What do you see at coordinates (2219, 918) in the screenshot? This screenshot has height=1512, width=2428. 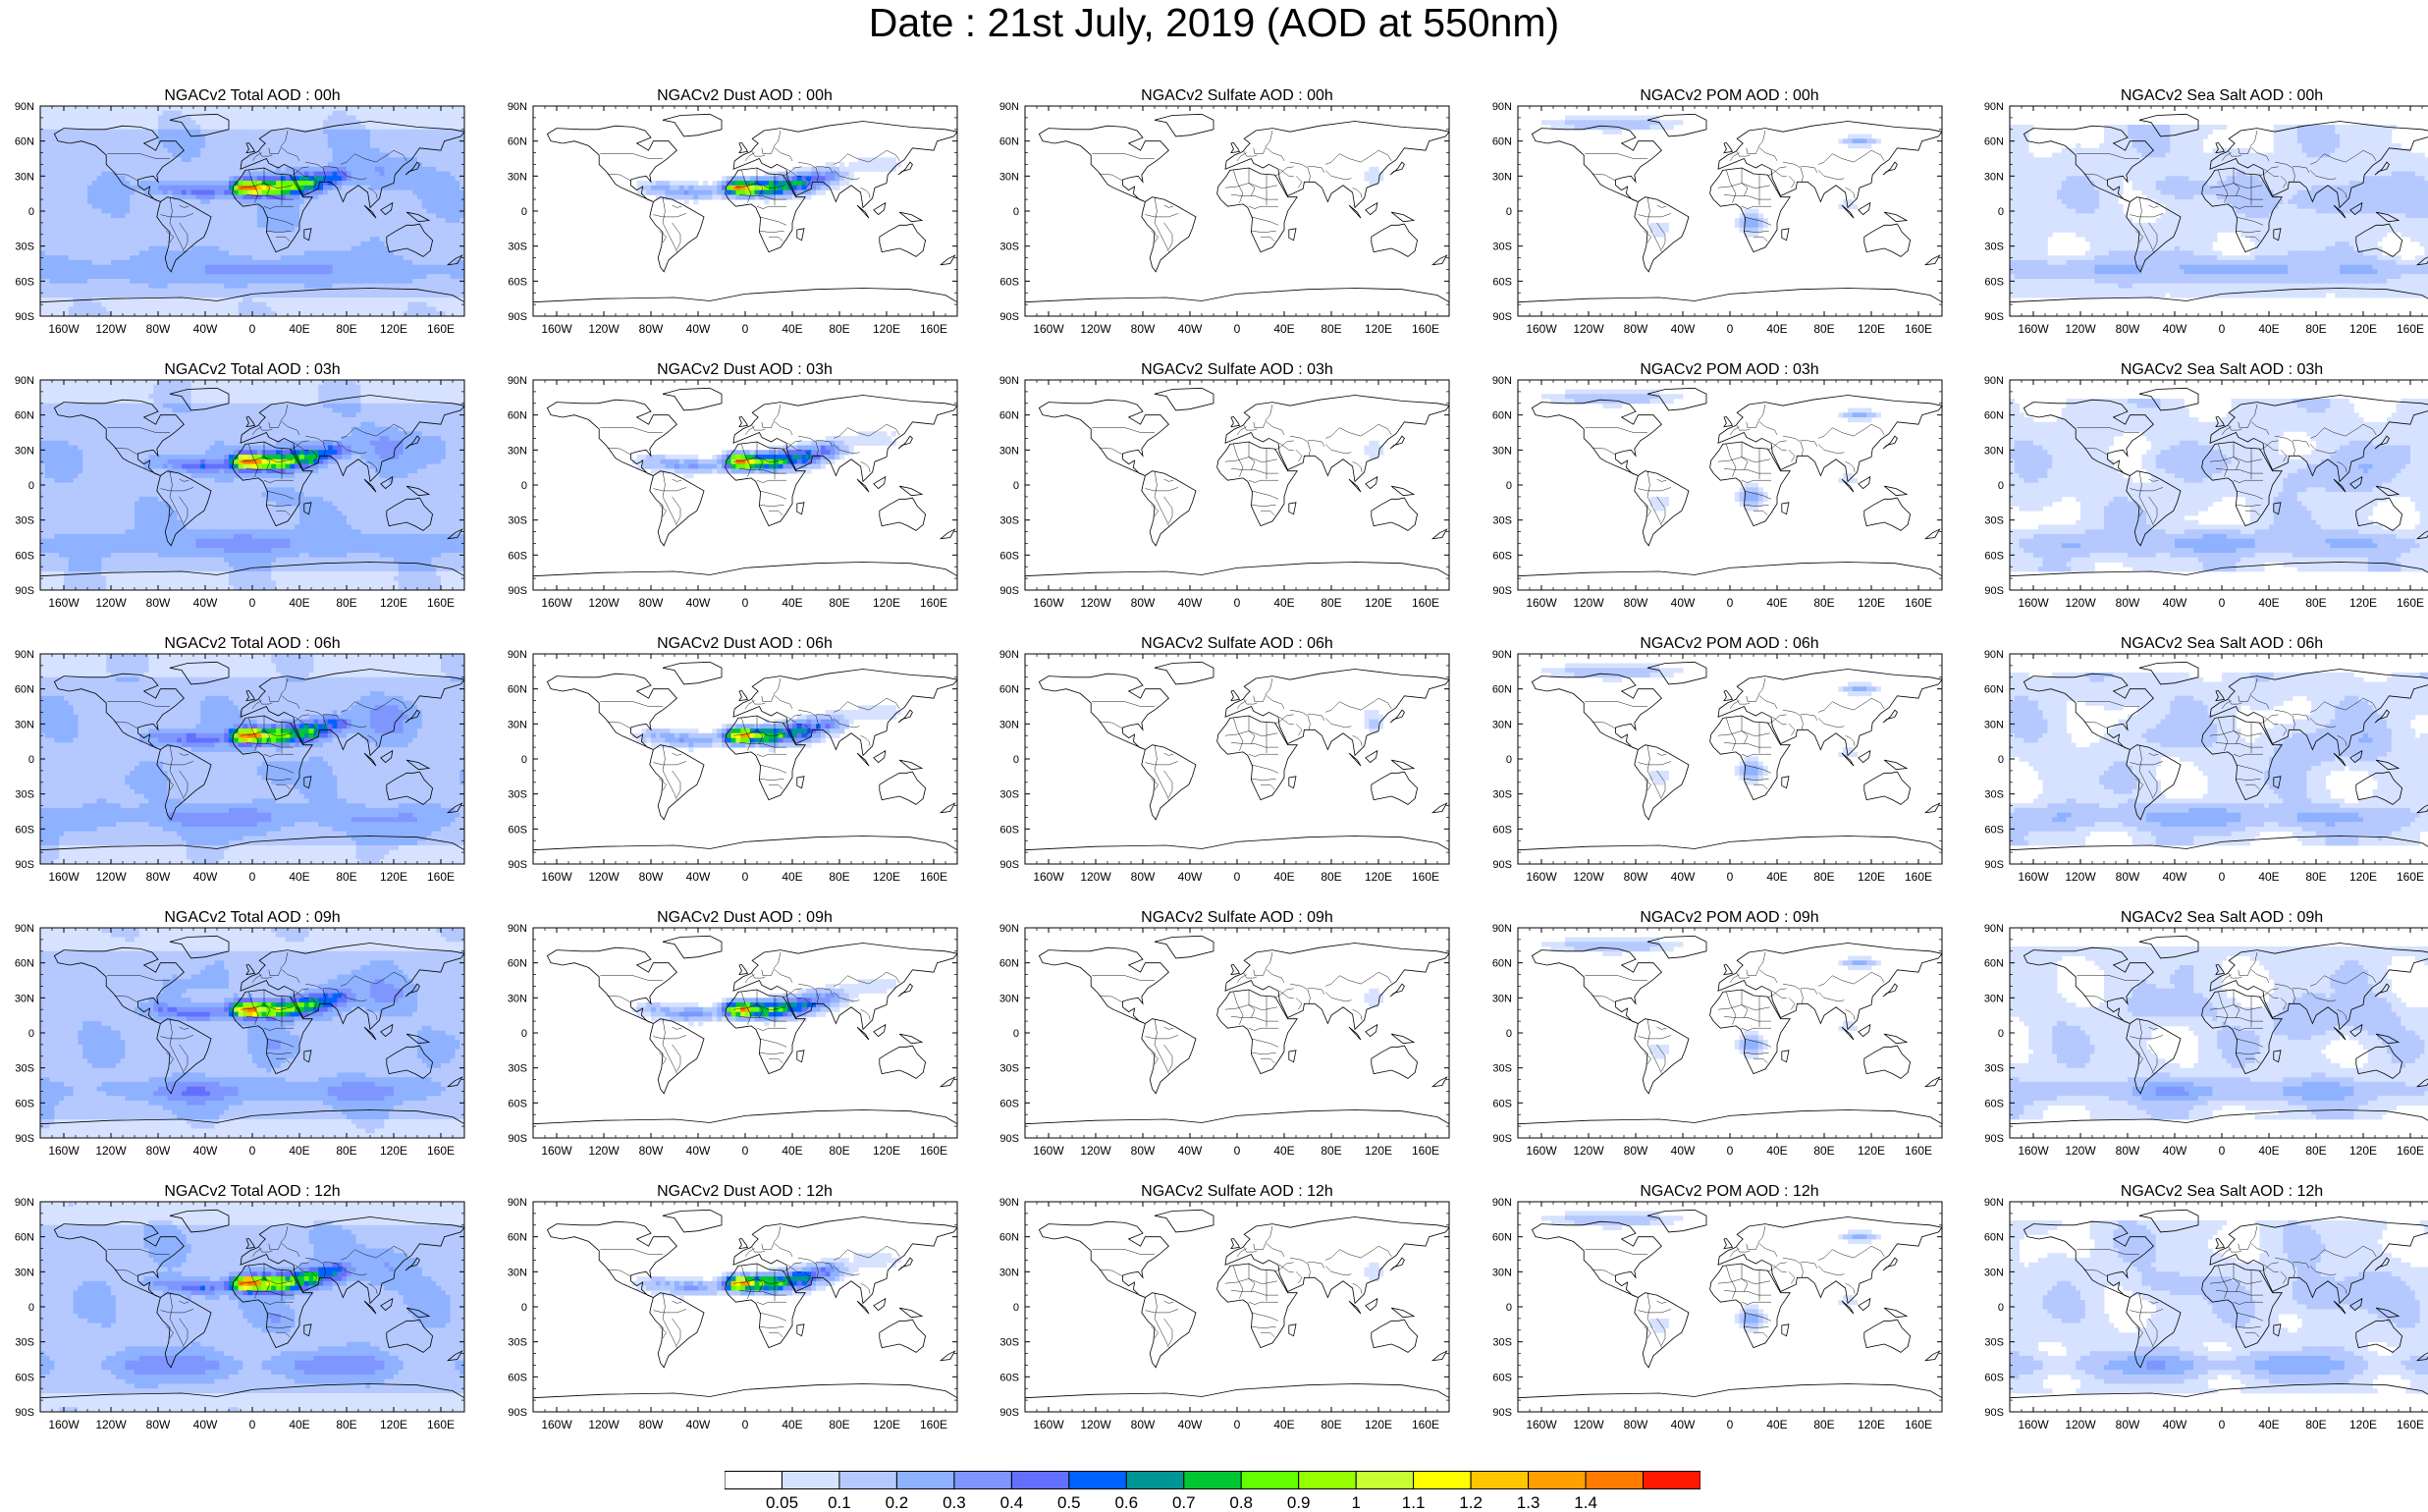 I see `panel-title: NGACv2 Sea Salt AOD : 09h` at bounding box center [2219, 918].